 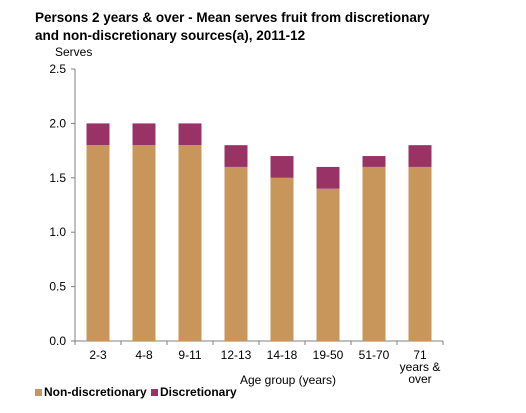 I want to click on y-axis-label: Serves, so click(x=73, y=52).